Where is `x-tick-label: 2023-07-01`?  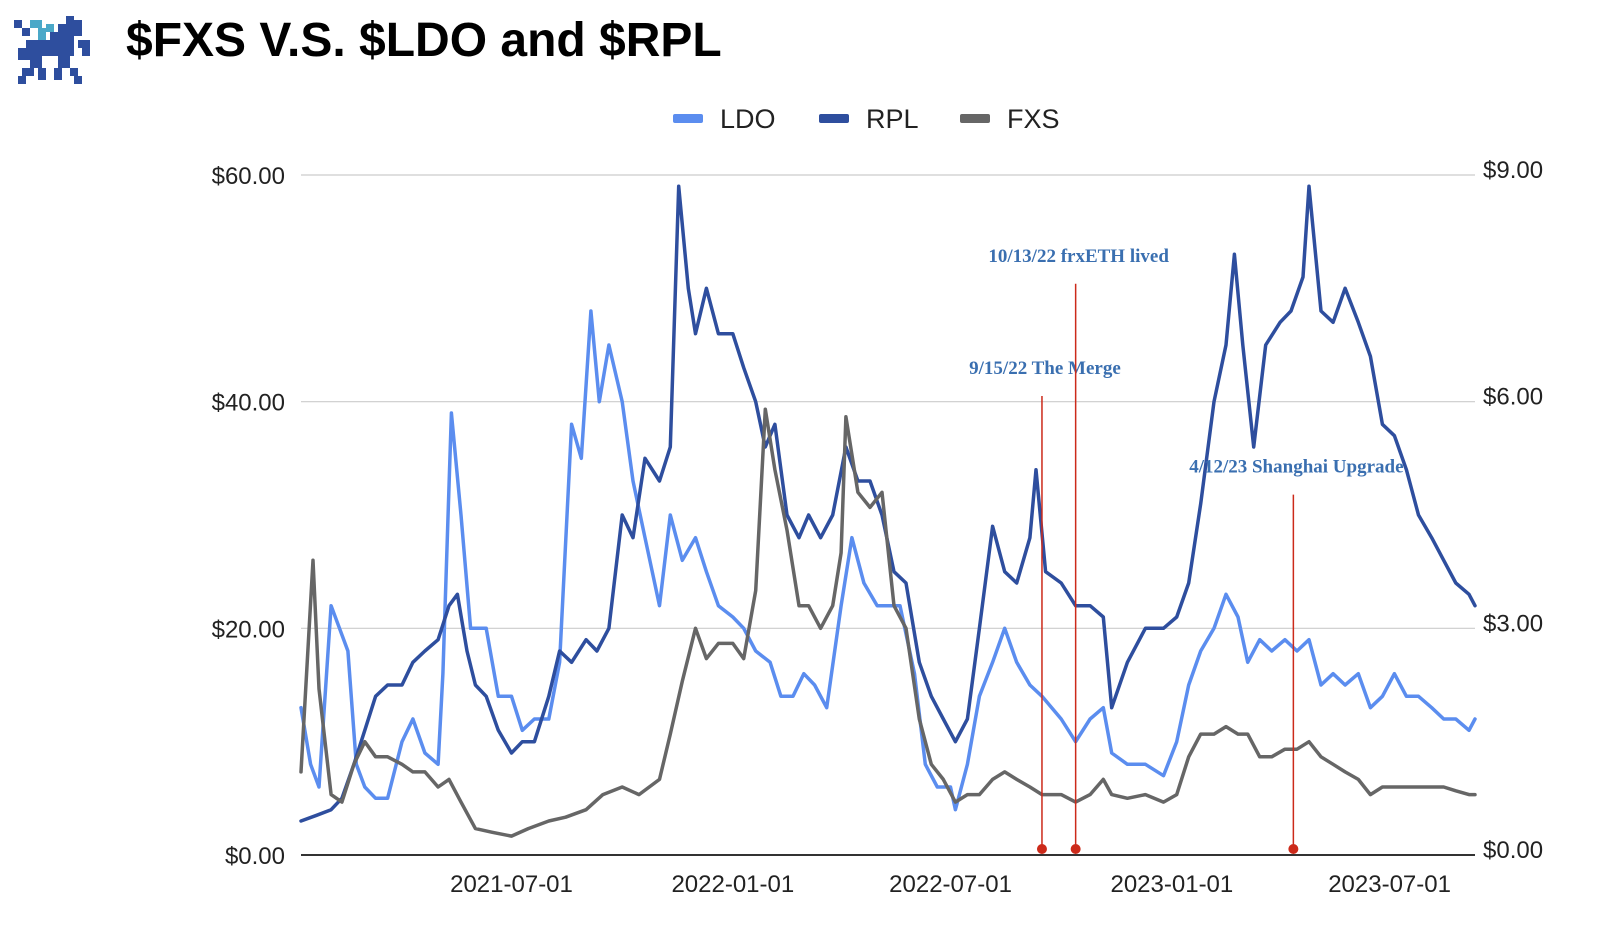 x-tick-label: 2023-07-01 is located at coordinates (1389, 884).